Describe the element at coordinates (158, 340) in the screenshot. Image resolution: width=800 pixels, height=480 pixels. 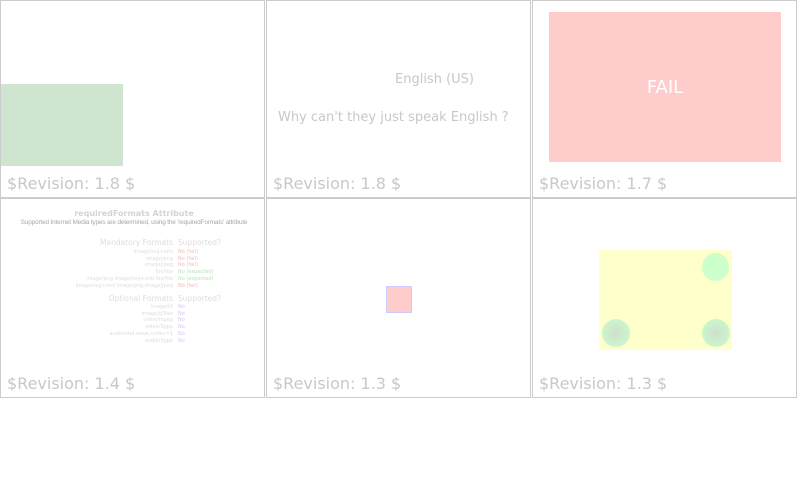
I see `format-name: audio/3gpp` at that location.